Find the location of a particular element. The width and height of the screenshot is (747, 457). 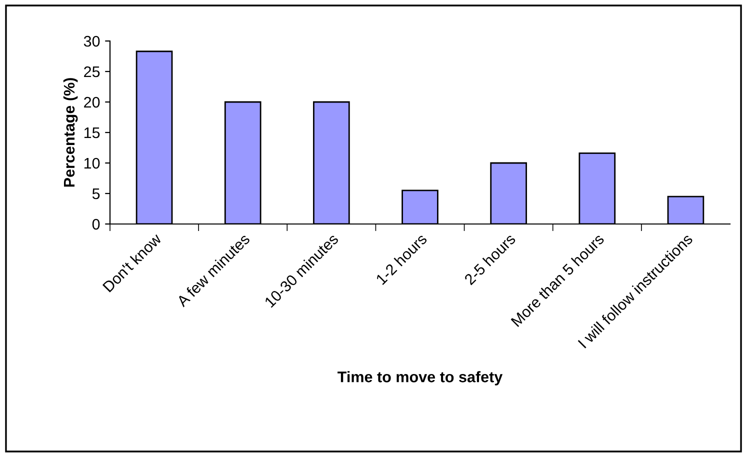

y-tick-label: 15 is located at coordinates (92, 133).